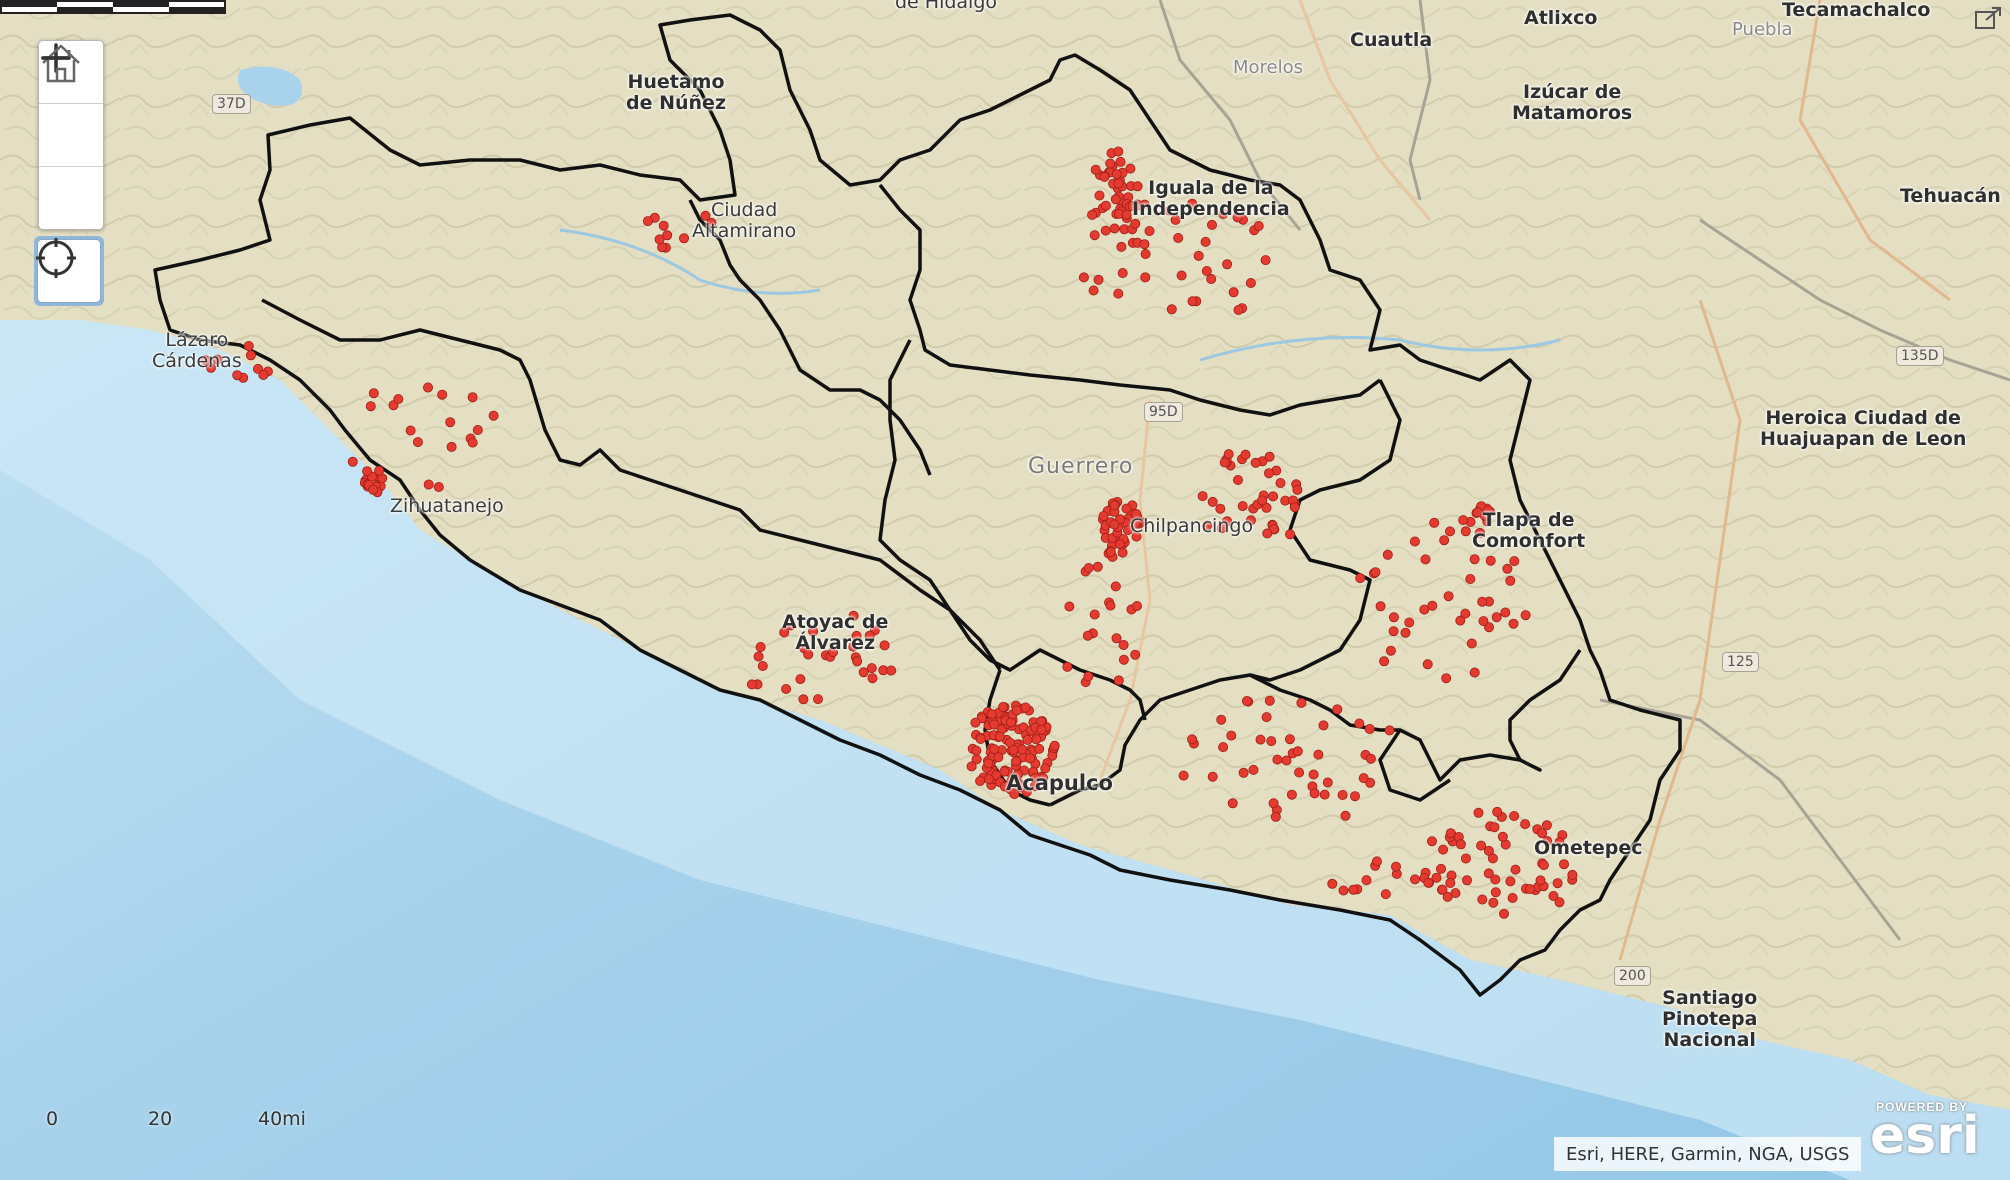  What do you see at coordinates (1708, 1154) in the screenshot?
I see `attribution: Esri, HERE, Garmin, NGA, USGS` at bounding box center [1708, 1154].